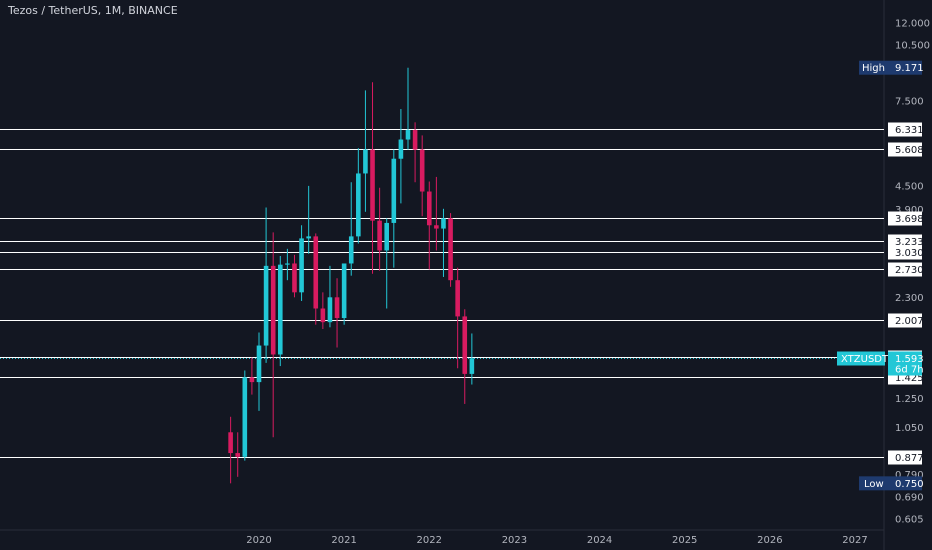 The height and width of the screenshot is (550, 932). What do you see at coordinates (865, 359) in the screenshot?
I see `symbol-tag-label: XTZUSDT` at bounding box center [865, 359].